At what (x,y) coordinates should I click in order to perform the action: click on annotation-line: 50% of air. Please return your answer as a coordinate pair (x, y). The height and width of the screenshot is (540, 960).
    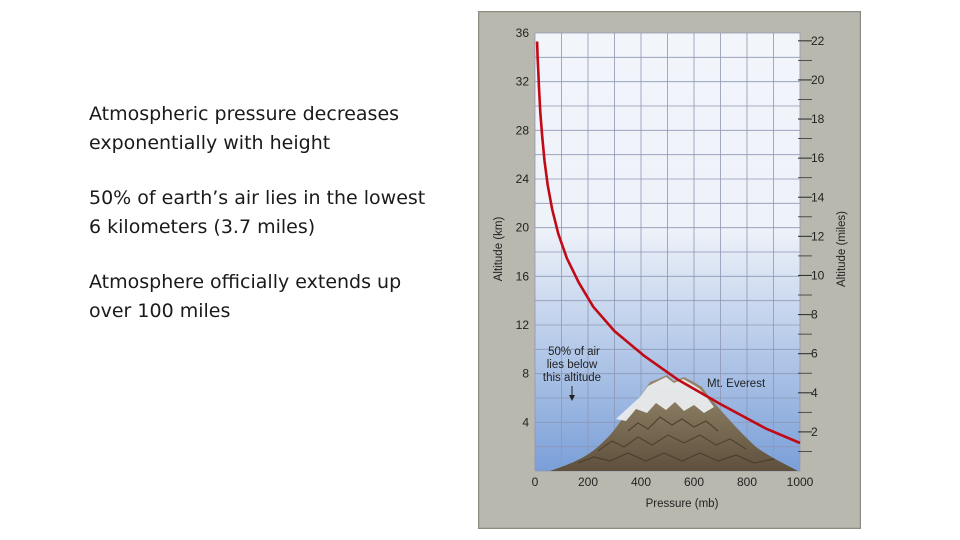
    Looking at the image, I should click on (574, 352).